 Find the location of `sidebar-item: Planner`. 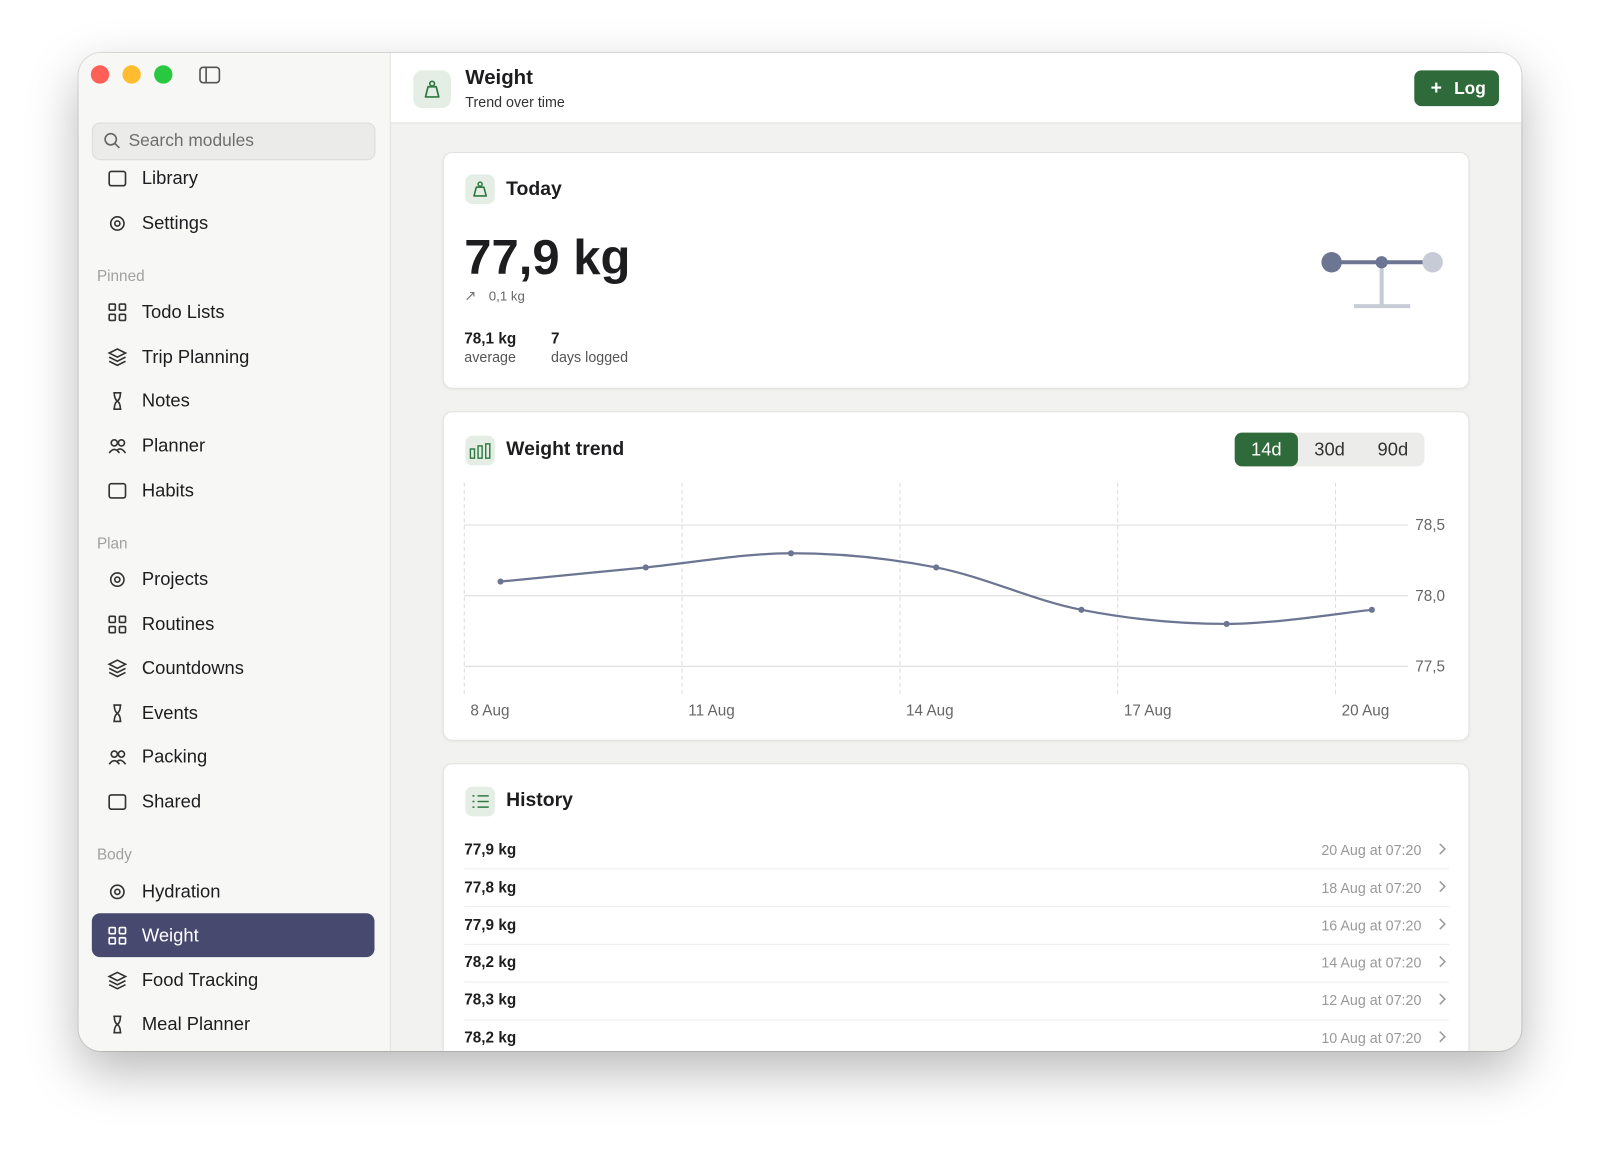

sidebar-item: Planner is located at coordinates (173, 445).